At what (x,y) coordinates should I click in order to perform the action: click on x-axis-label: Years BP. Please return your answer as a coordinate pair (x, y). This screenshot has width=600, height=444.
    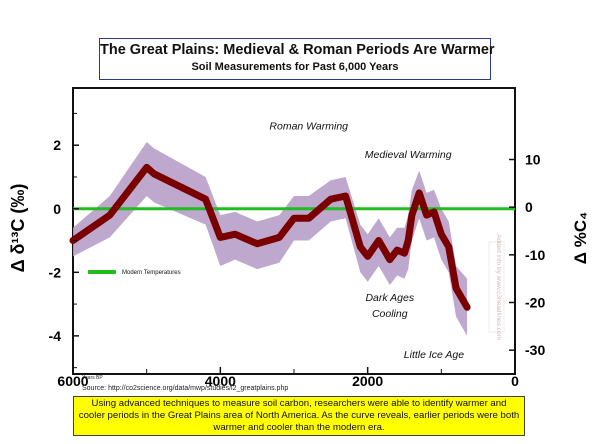
    Looking at the image, I should click on (92, 378).